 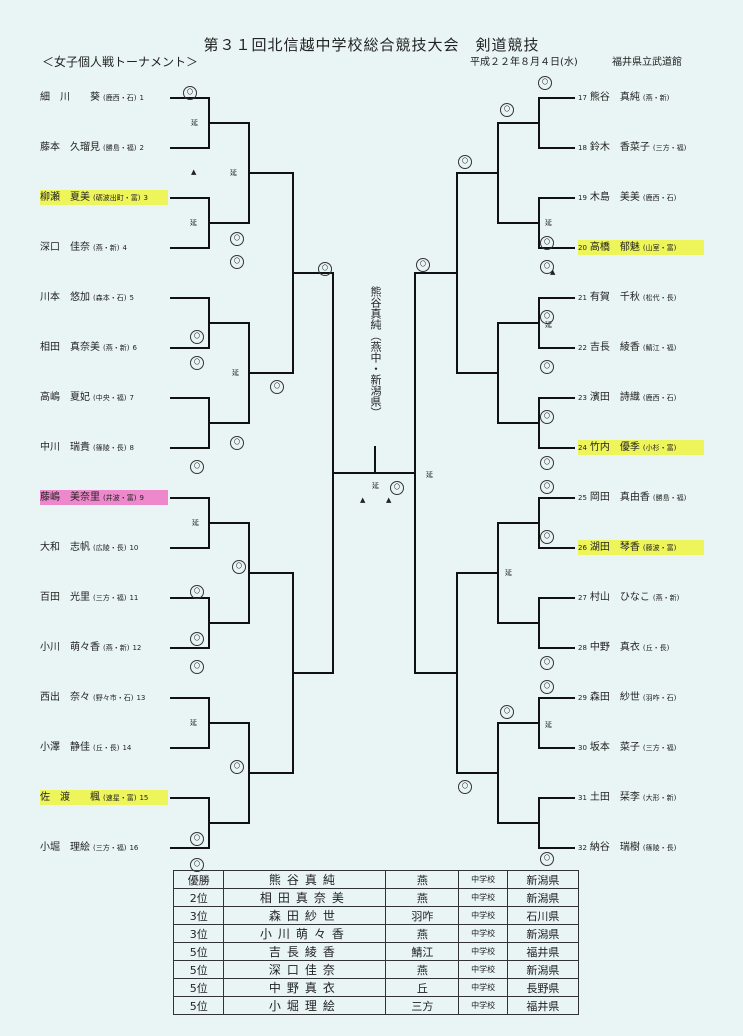 I want to click on tournament-subtitle: ＜女子個人戦トーナメント＞, so click(x=120, y=62).